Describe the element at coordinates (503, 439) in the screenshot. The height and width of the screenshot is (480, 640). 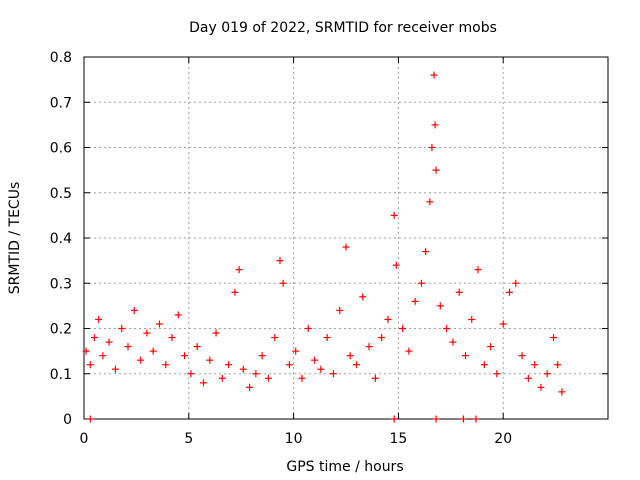
I see `x-tick-label: 20` at that location.